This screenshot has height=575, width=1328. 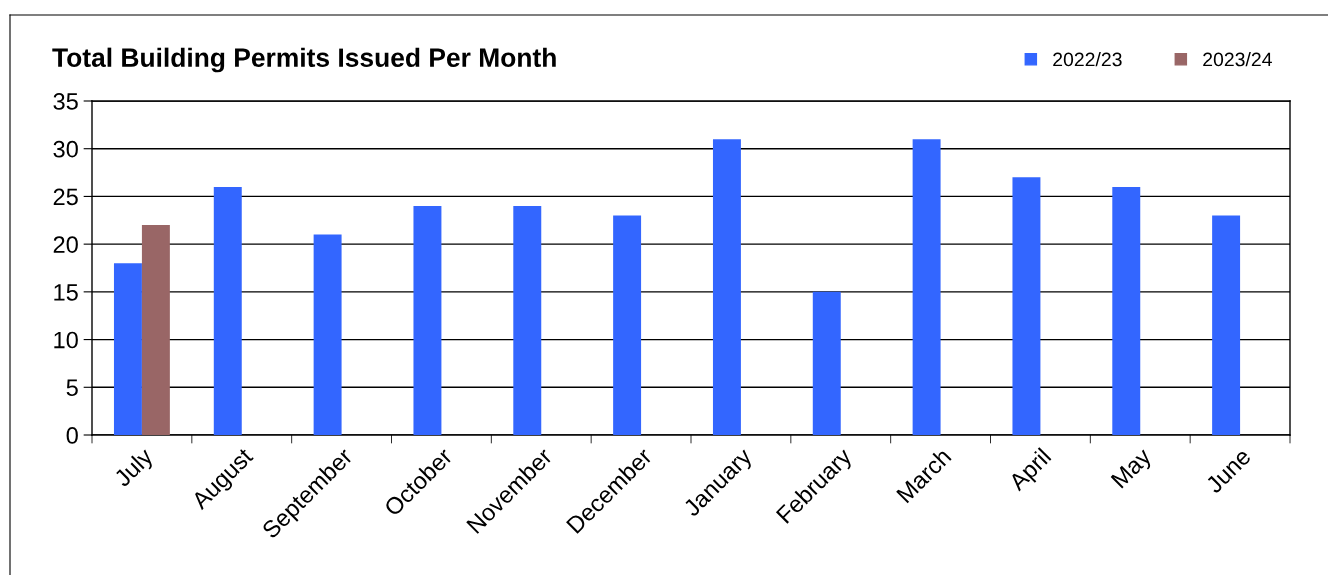 What do you see at coordinates (1133, 469) in the screenshot?
I see `x-tick-label: May` at bounding box center [1133, 469].